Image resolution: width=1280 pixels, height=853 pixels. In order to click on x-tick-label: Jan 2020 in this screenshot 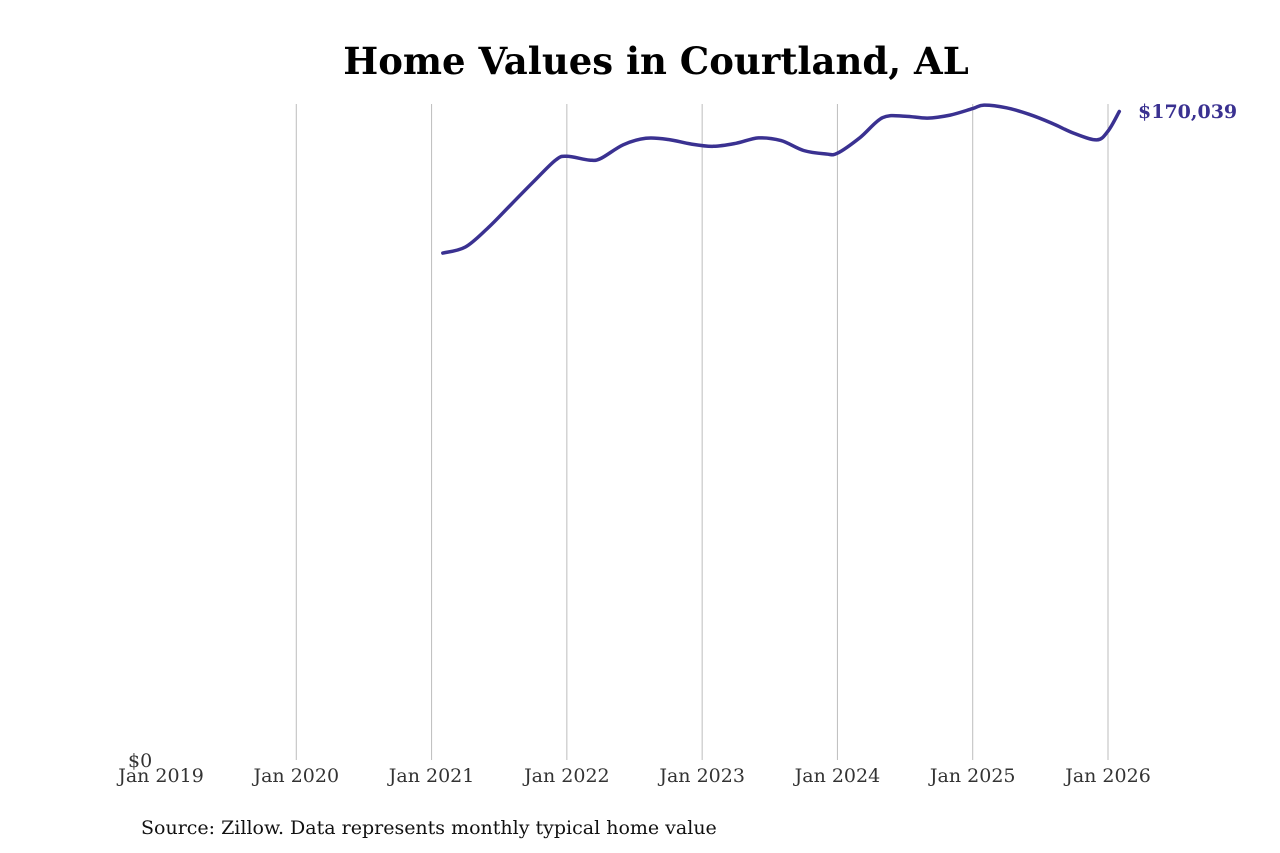, I will do `click(295, 776)`.